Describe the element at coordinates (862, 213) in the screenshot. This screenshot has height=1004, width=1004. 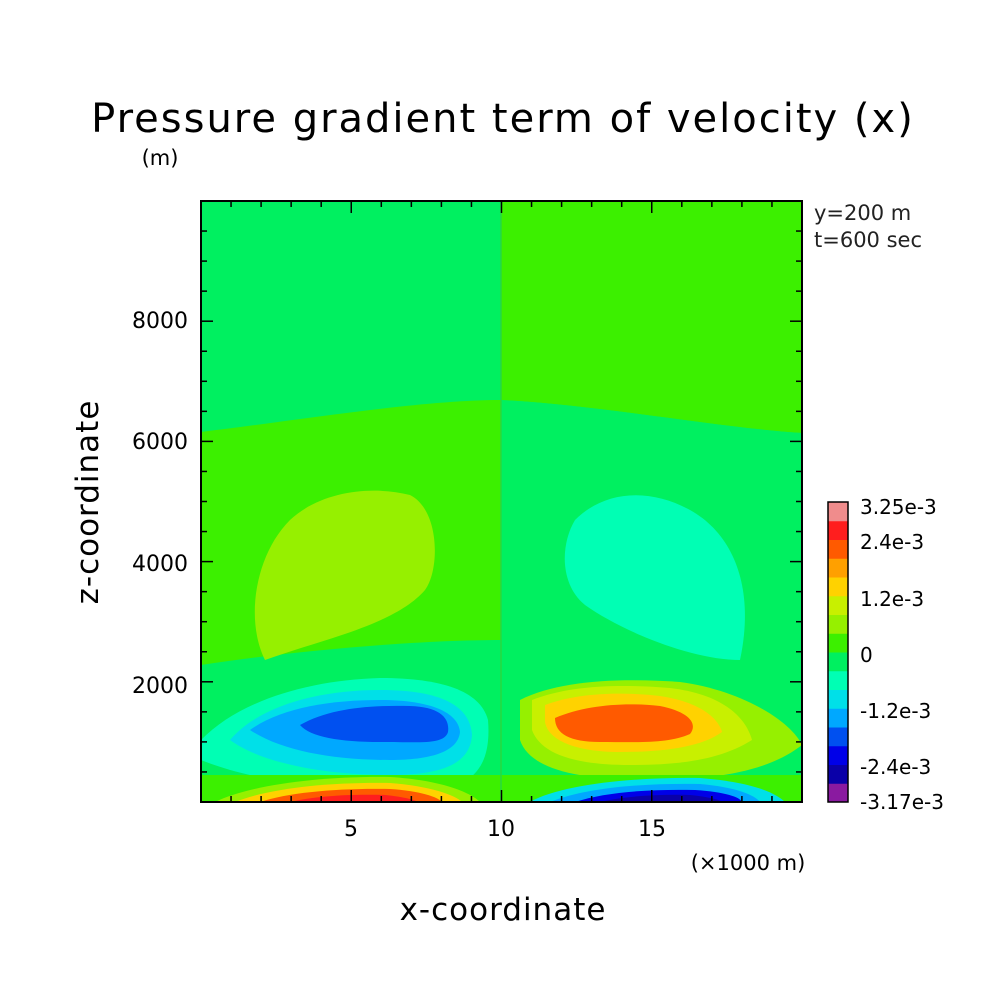
I see `annotation-y: y=200 m` at that location.